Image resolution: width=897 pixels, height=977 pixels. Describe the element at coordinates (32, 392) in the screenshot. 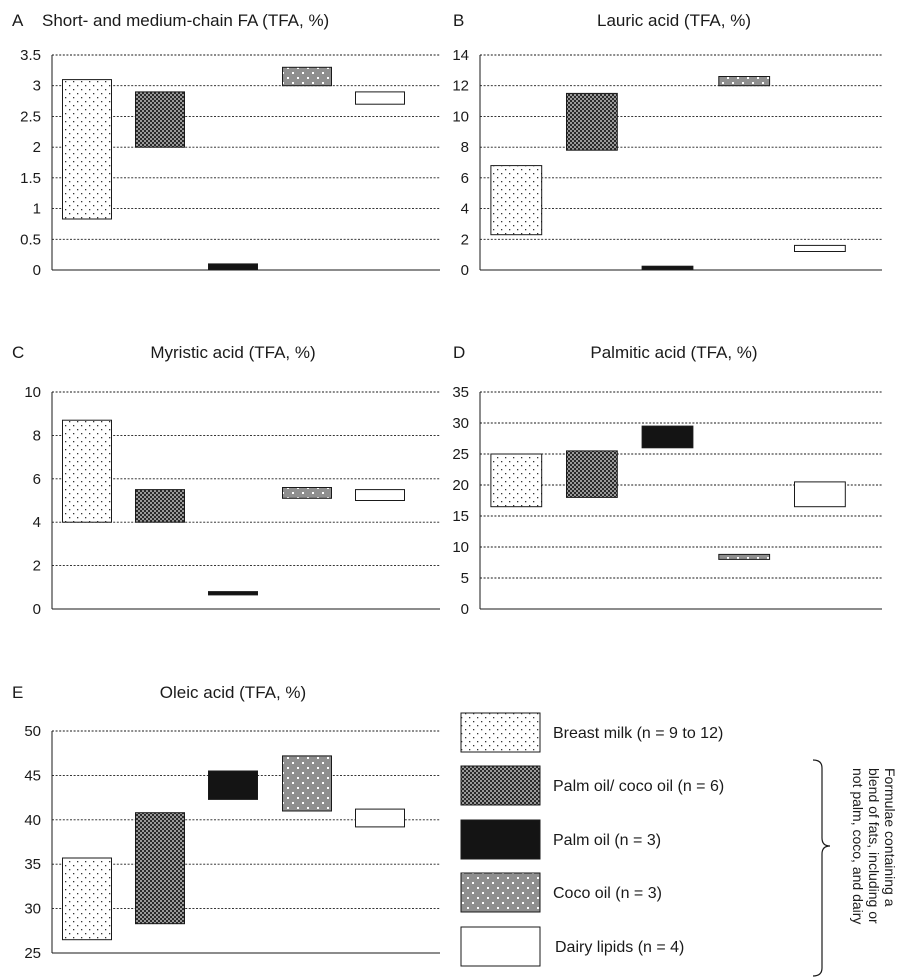

I see `y-tick-label-c: 10` at that location.